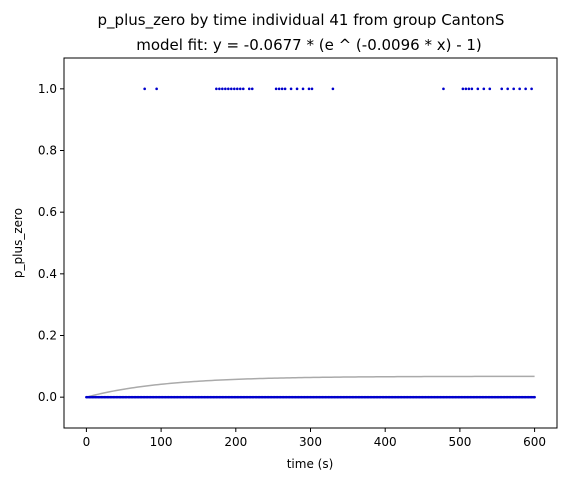  Describe the element at coordinates (47, 274) in the screenshot. I see `y-tick-label: 0.4` at that location.